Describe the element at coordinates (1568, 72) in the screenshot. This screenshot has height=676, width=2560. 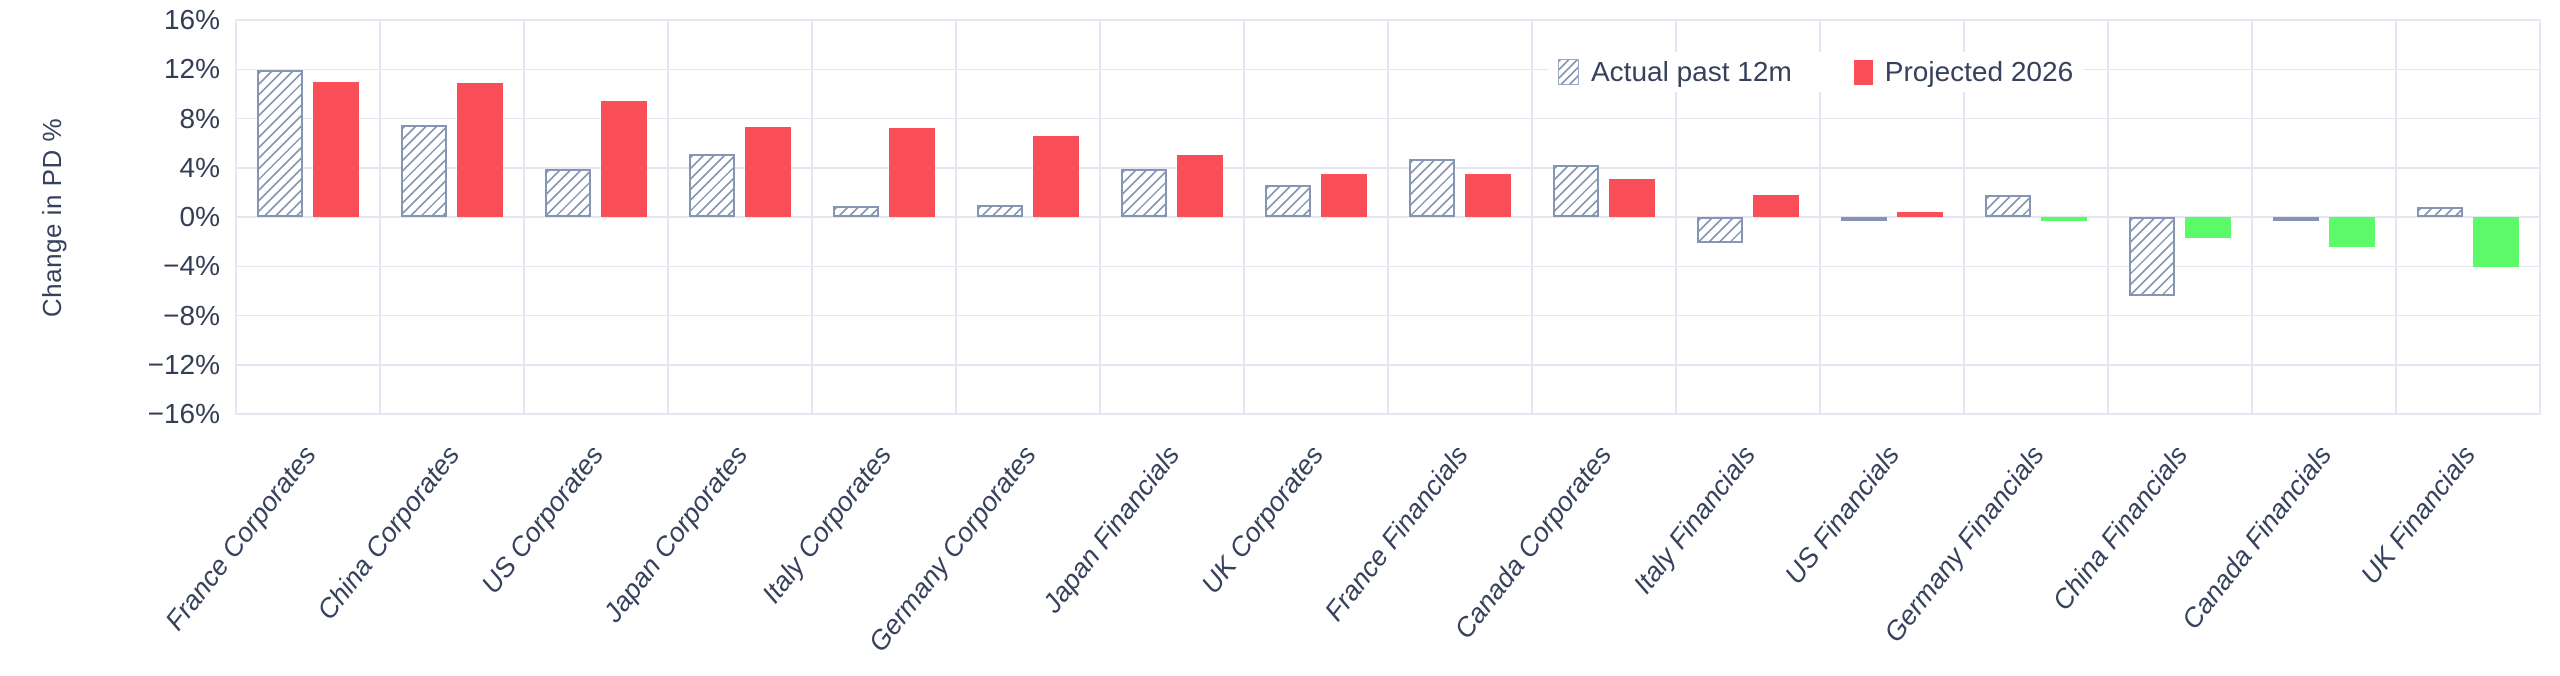
I see `hatched-swatch-icon` at that location.